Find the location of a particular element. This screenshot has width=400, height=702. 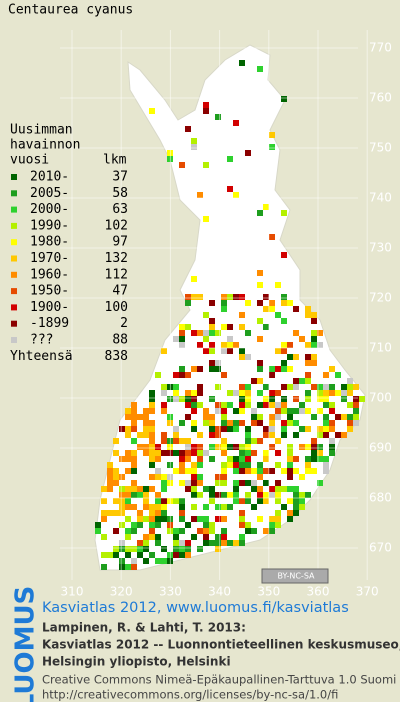

legend-total: 838 is located at coordinates (116, 356).